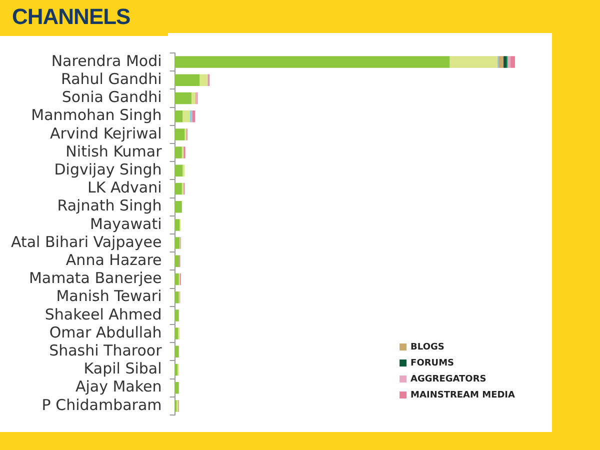 The height and width of the screenshot is (450, 600). Describe the element at coordinates (111, 79) in the screenshot. I see `y-tick-label: Rahul Gandhi` at that location.